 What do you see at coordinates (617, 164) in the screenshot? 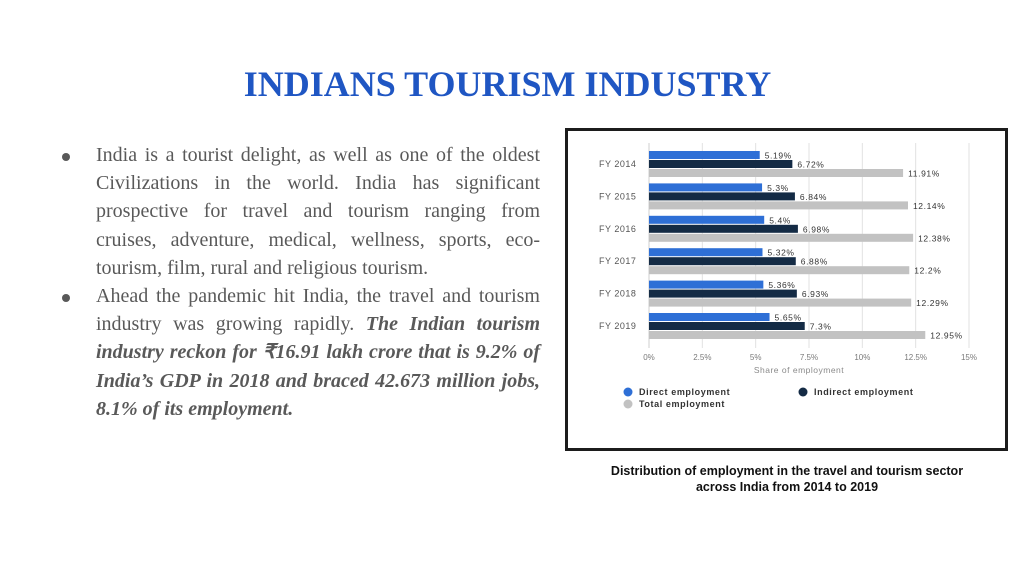
I see `category-label: FY 2014` at bounding box center [617, 164].